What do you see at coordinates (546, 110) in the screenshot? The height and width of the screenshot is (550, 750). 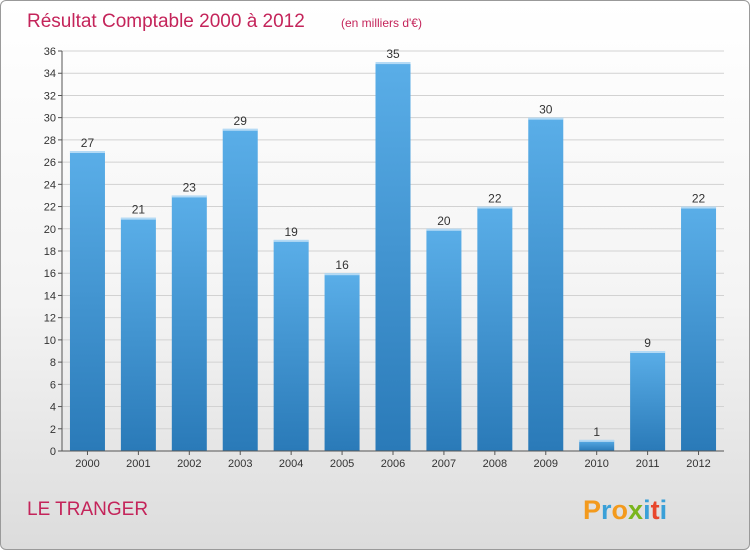 I see `data-label: 30` at bounding box center [546, 110].